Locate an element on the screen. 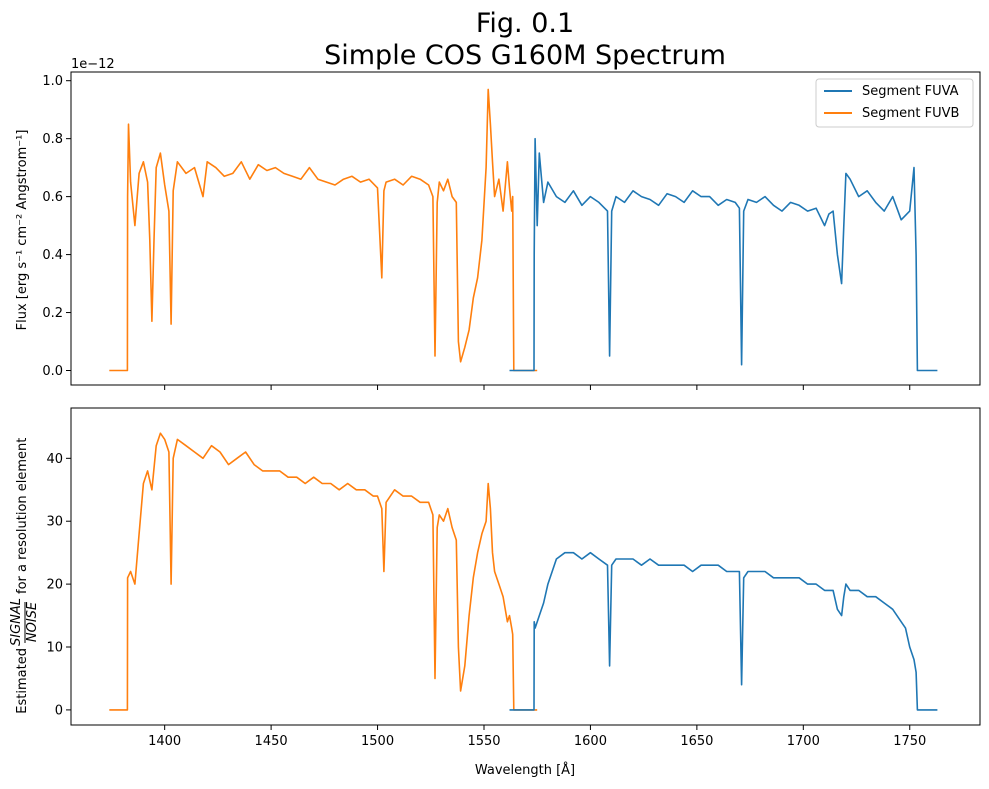 The image size is (989, 789). snr-ytick-label: 30 is located at coordinates (54, 522).